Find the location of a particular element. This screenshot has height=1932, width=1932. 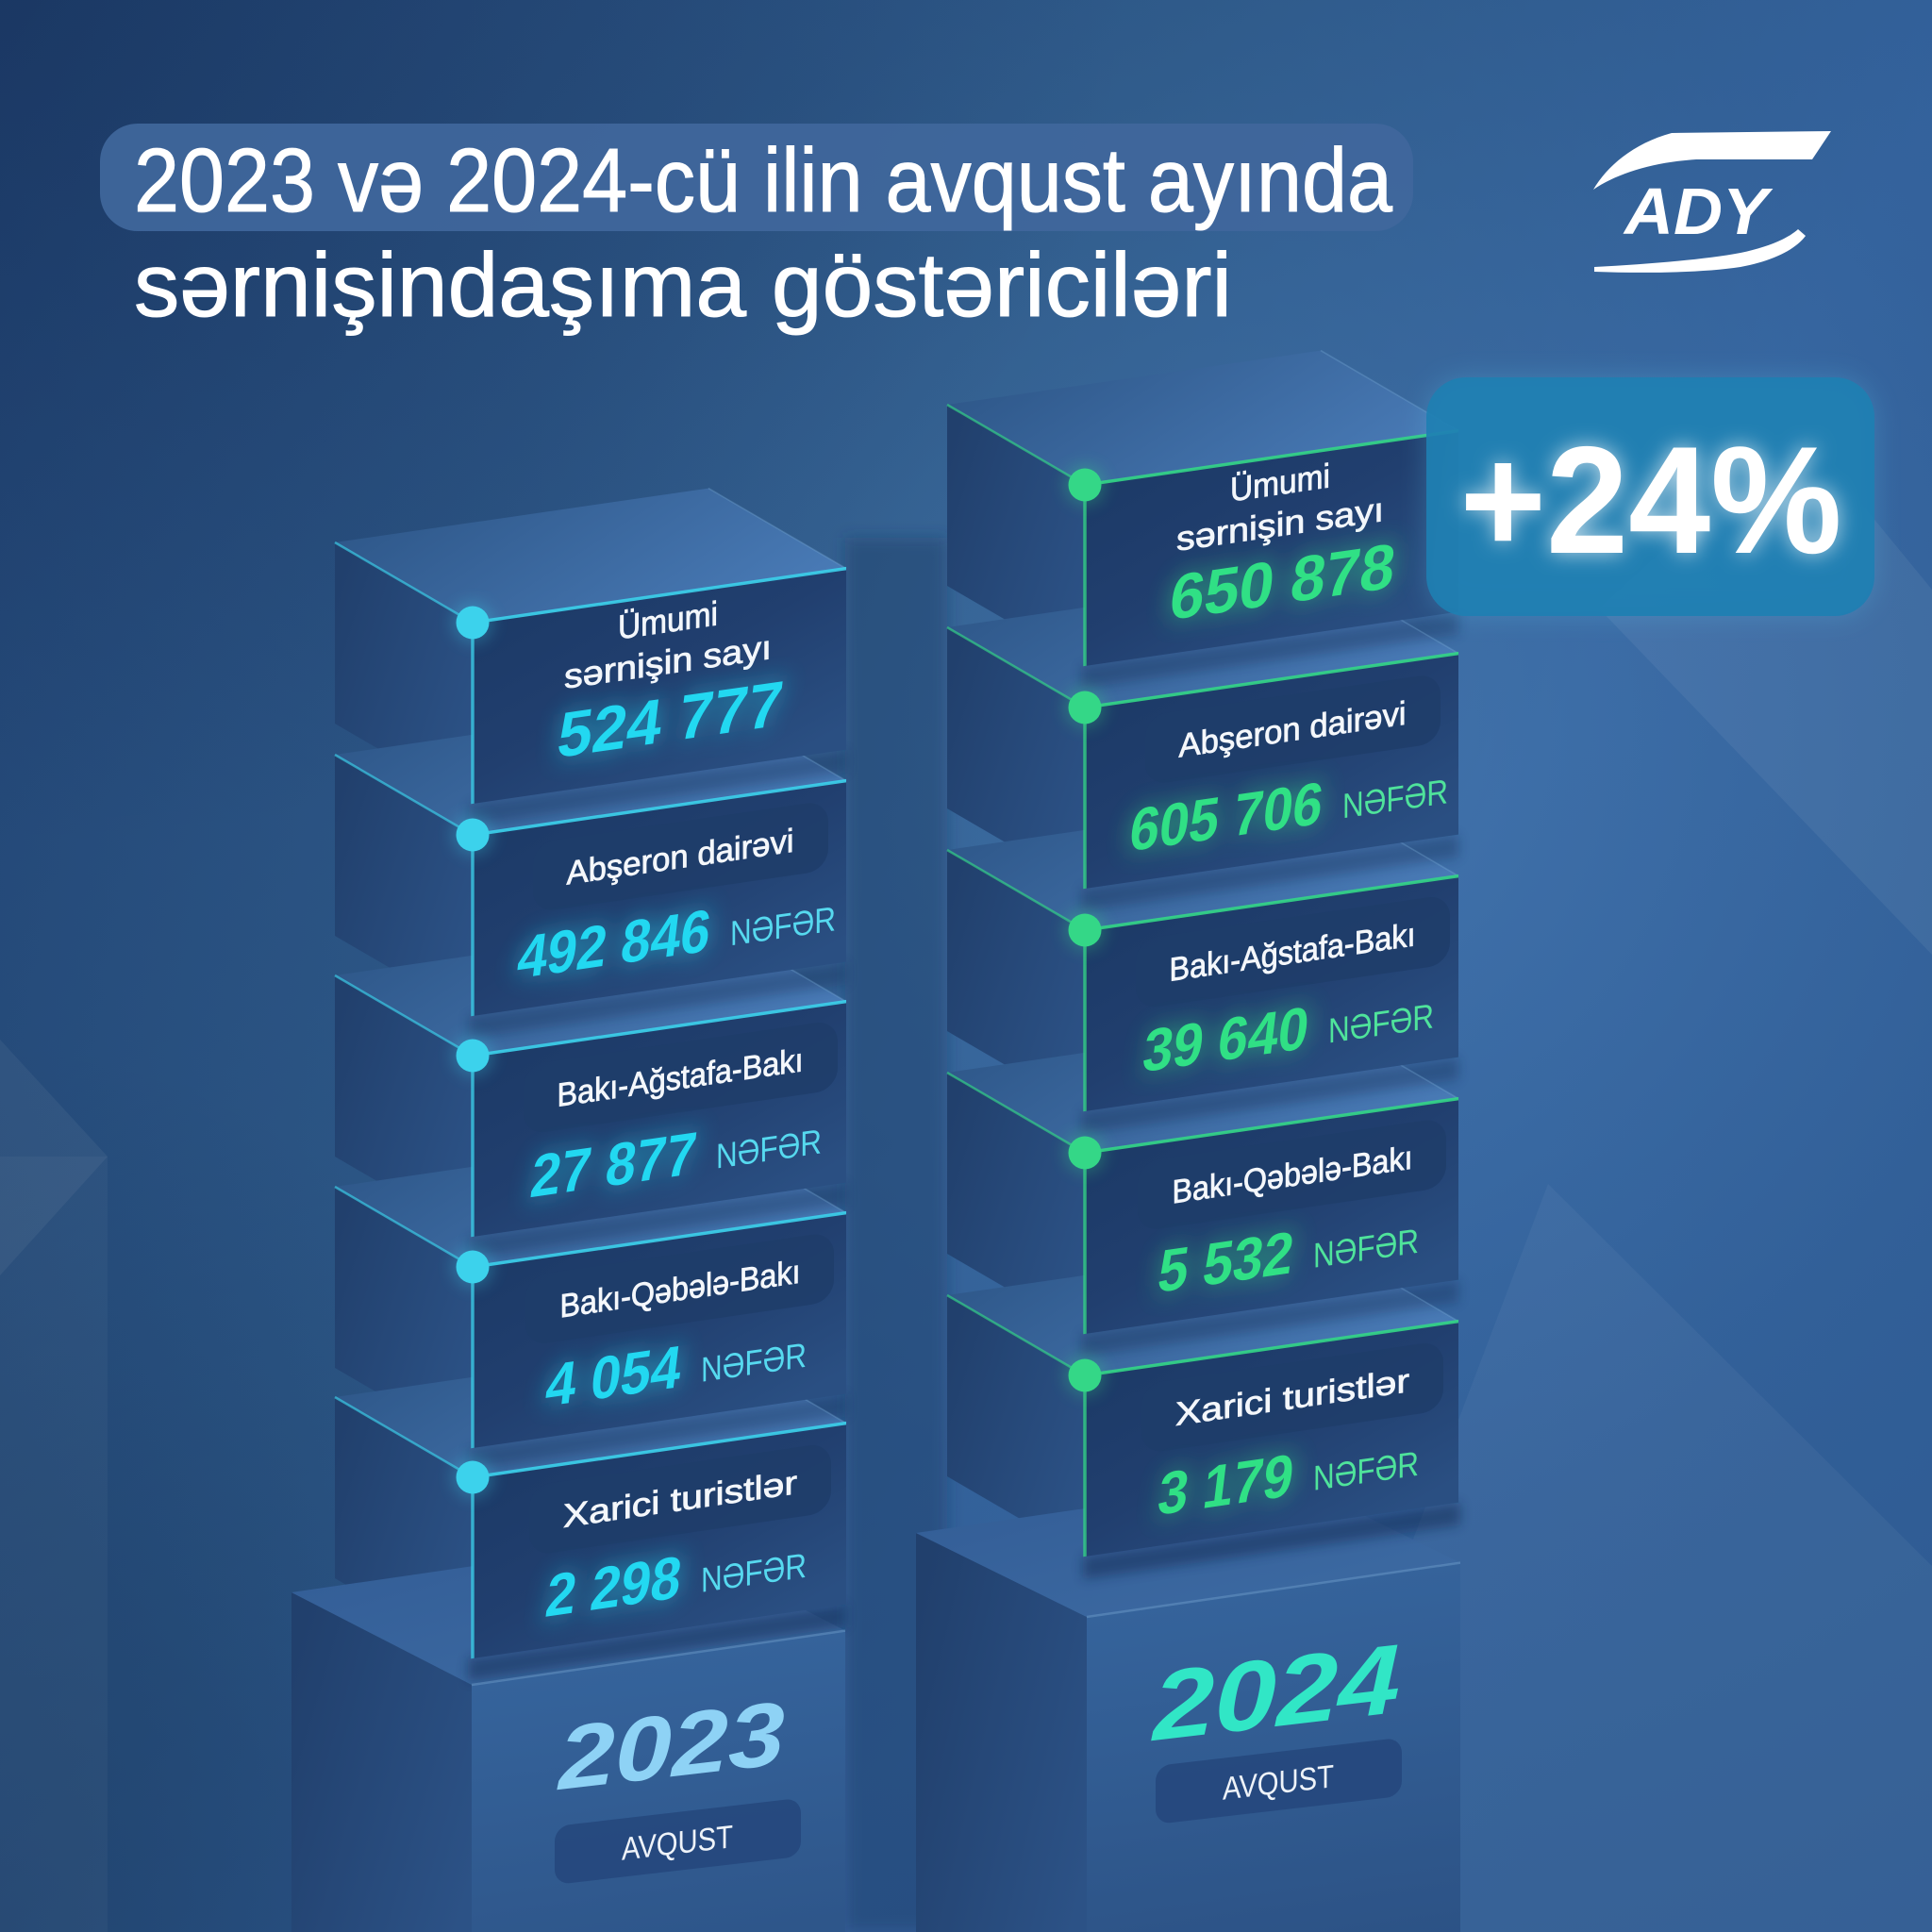

svg-text: +24% is located at coordinates (1651, 501).